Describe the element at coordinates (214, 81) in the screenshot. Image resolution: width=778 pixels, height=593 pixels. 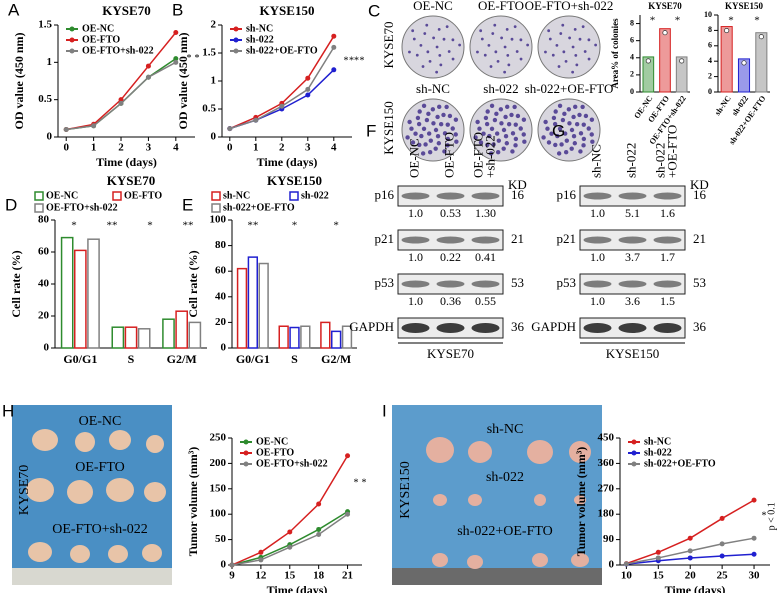
I see `y-tick-label: 1` at that location.